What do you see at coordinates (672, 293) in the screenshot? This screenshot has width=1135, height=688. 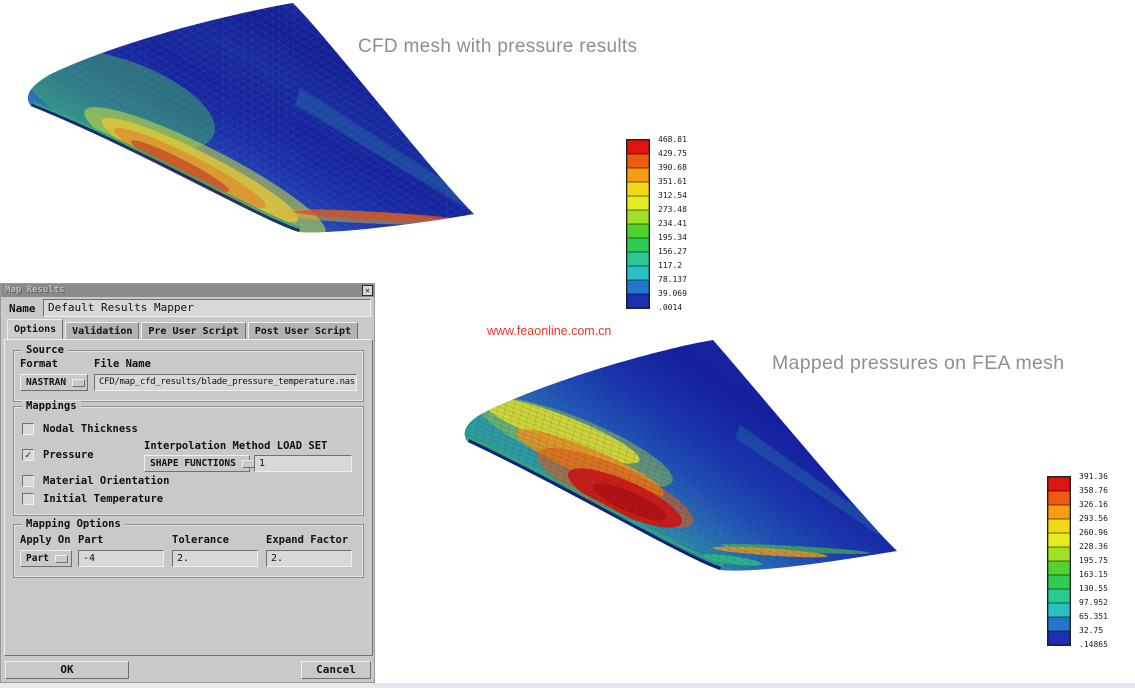 I see `legend-value-label: 39.069` at bounding box center [672, 293].